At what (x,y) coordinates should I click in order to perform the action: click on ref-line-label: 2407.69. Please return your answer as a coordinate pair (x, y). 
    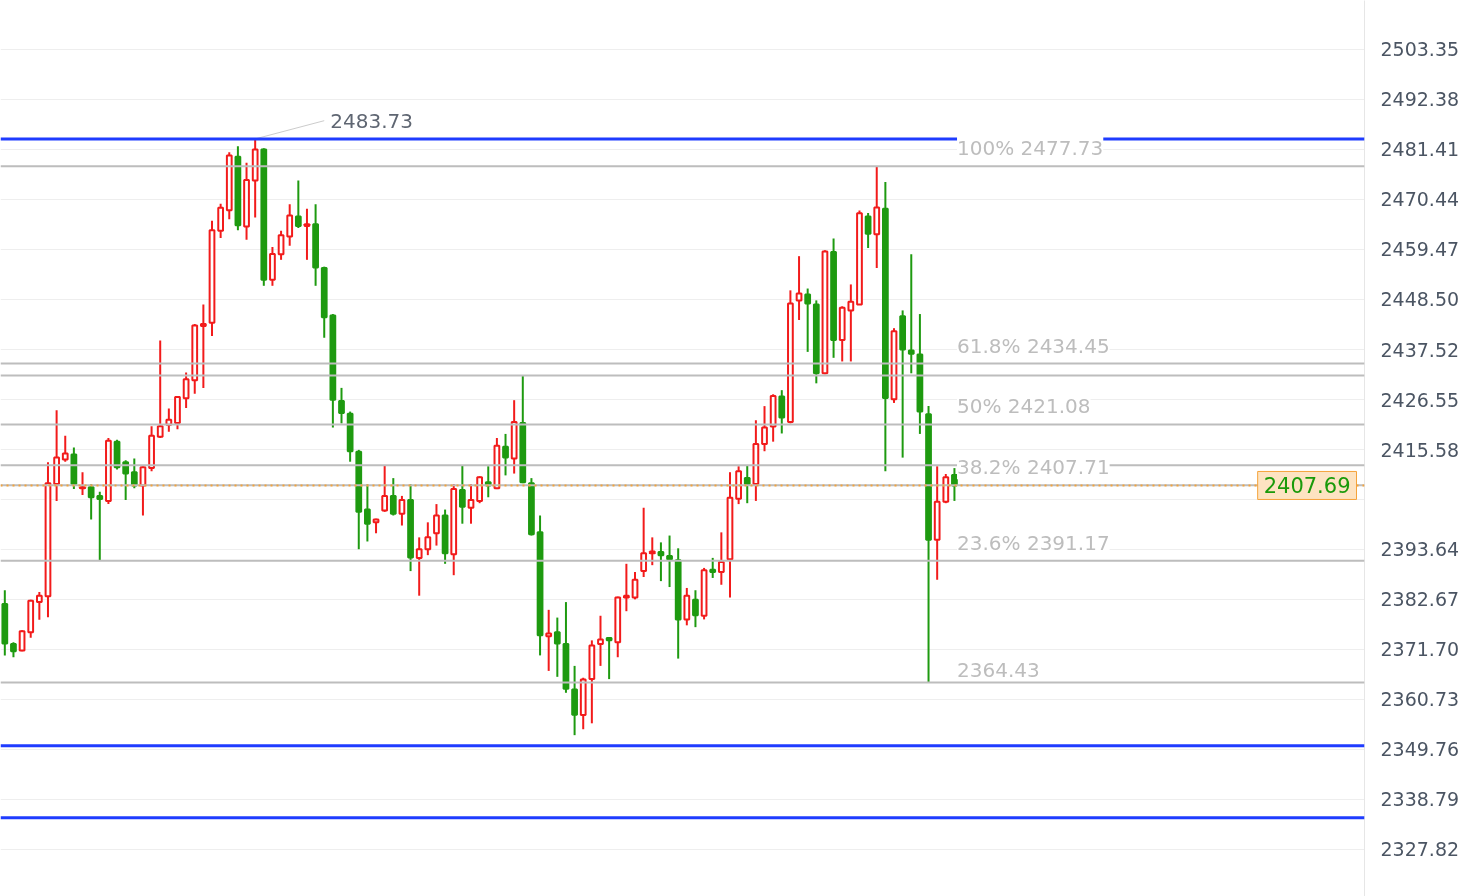
    Looking at the image, I should click on (1307, 486).